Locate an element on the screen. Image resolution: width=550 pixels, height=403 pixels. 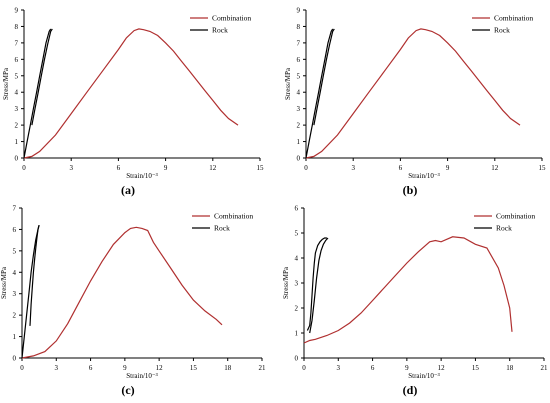
panel-label: (c) is located at coordinates (127, 390).